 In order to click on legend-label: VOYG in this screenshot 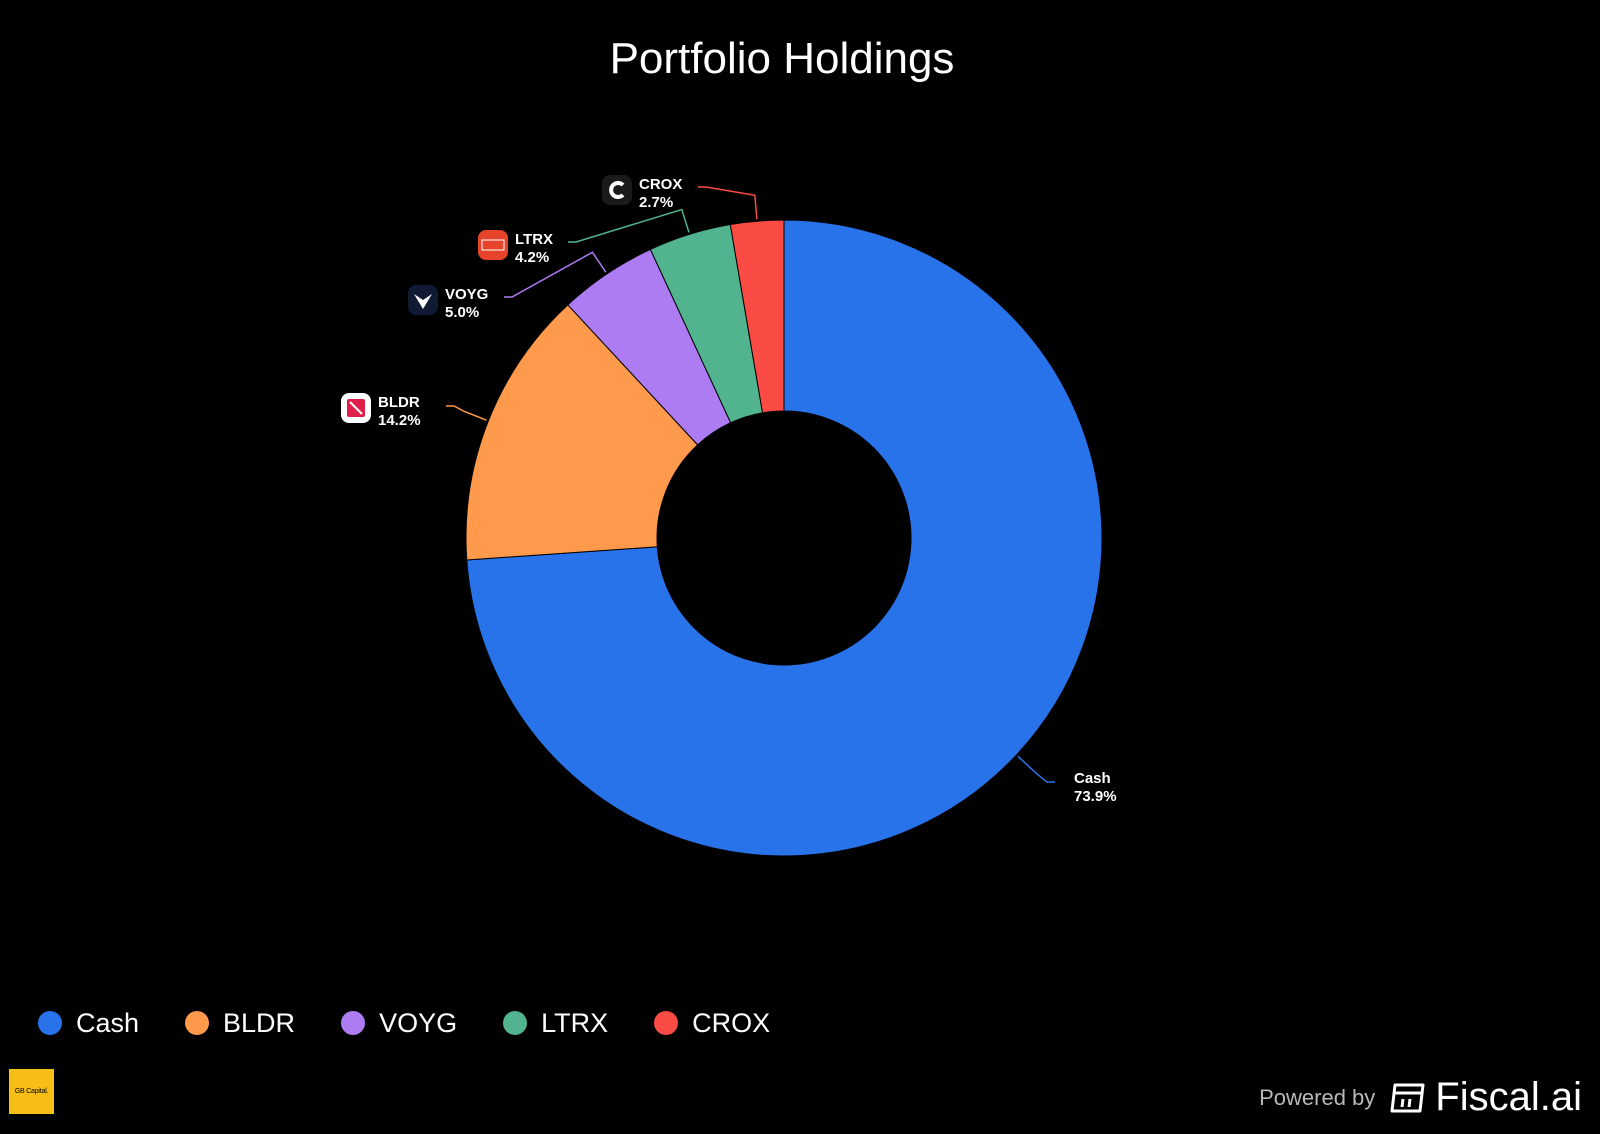, I will do `click(418, 1022)`.